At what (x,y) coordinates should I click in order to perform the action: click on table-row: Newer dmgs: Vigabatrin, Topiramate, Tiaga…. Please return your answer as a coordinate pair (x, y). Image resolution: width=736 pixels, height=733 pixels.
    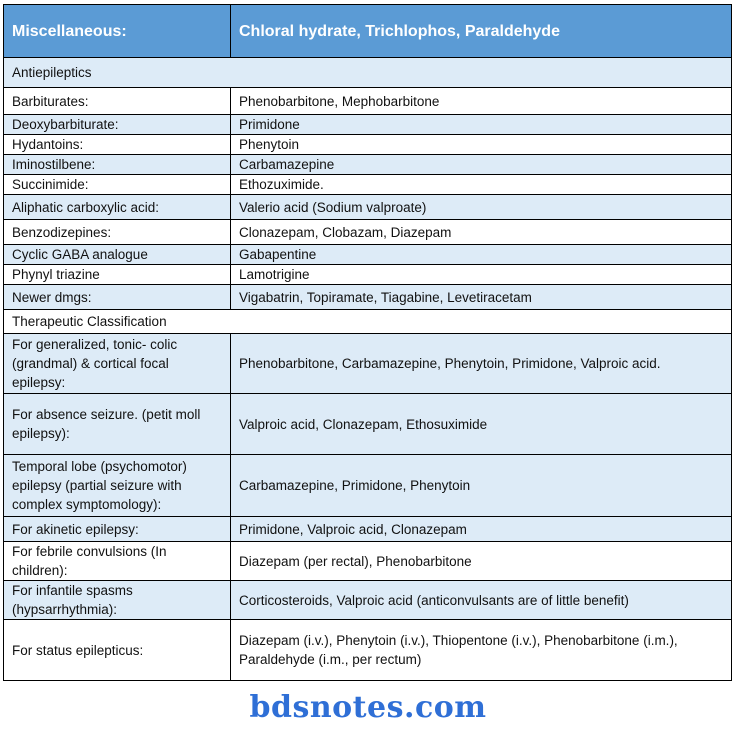
    Looking at the image, I should click on (367, 297).